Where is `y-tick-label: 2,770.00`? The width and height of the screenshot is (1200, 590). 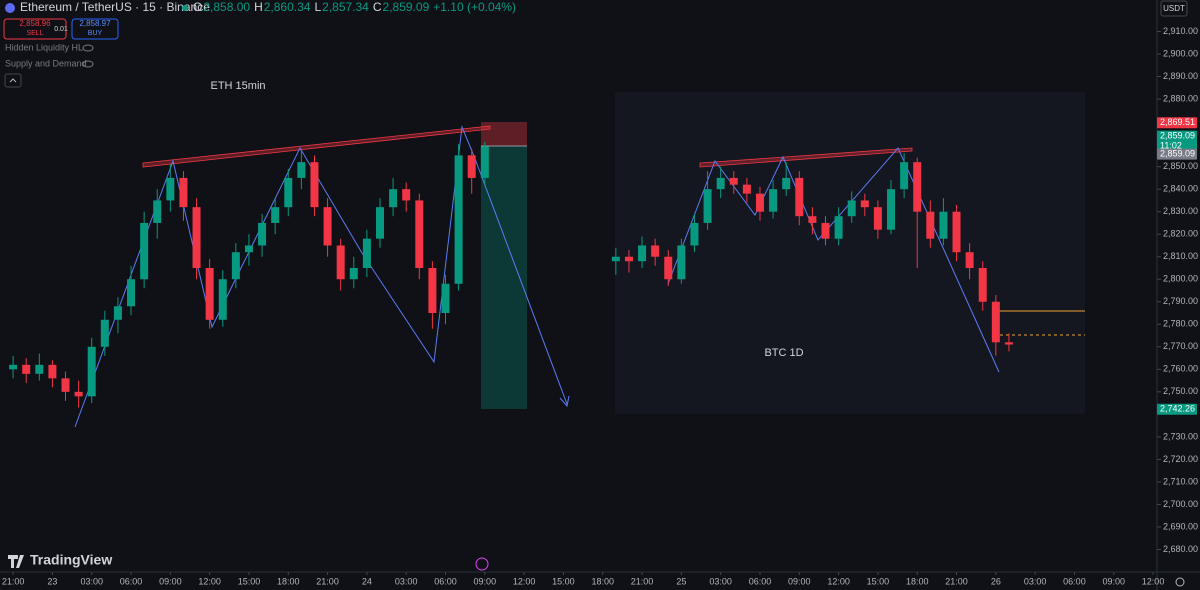
y-tick-label: 2,770.00 is located at coordinates (1180, 346).